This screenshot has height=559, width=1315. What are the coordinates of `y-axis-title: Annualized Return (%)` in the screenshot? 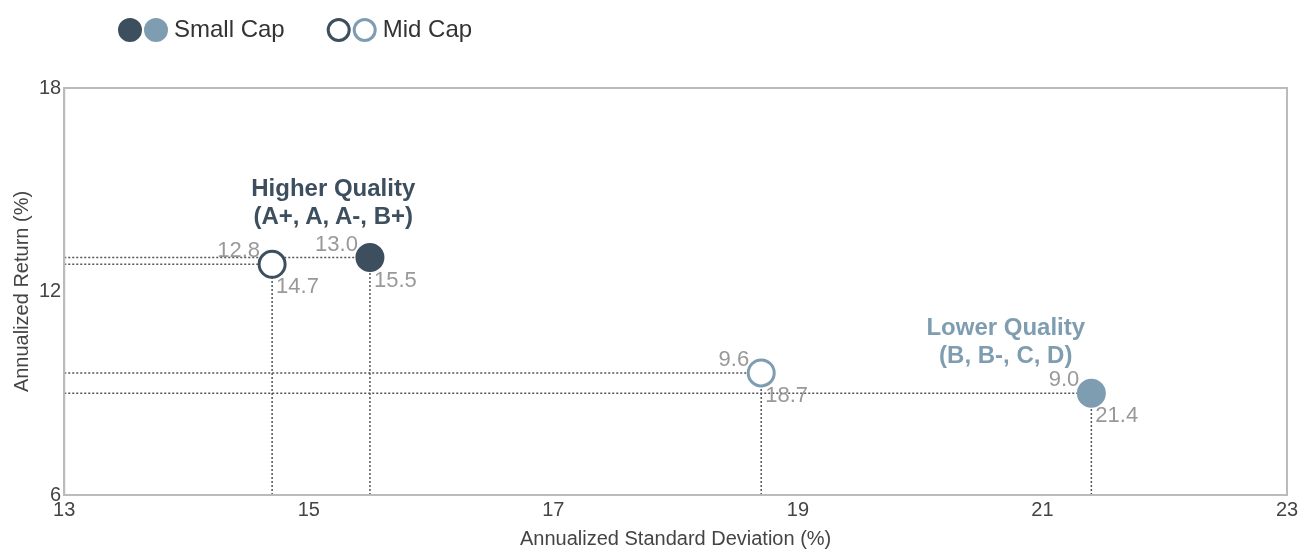 It's located at (20, 291).